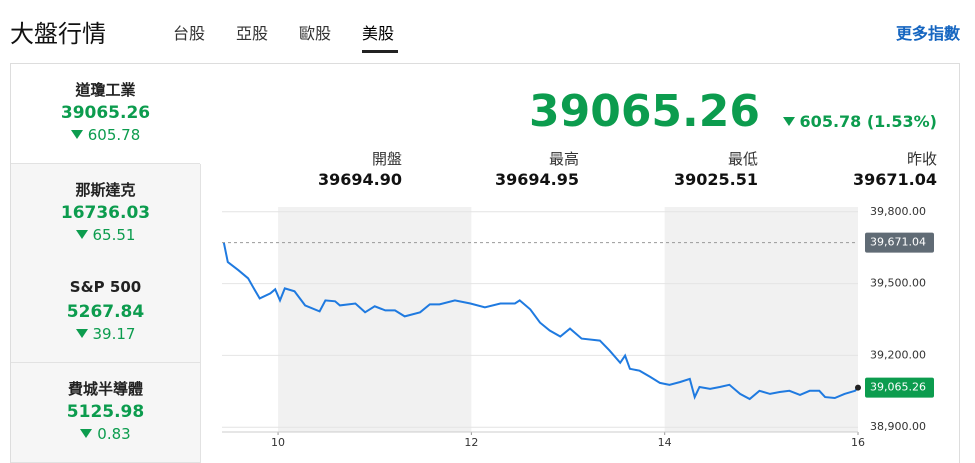 The height and width of the screenshot is (463, 975). I want to click on stat-value: 39671.04, so click(894, 179).